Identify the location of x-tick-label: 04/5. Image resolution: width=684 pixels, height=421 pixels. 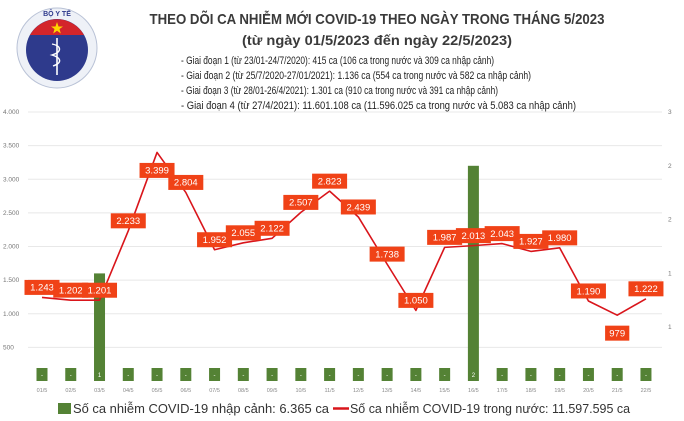
(128, 391).